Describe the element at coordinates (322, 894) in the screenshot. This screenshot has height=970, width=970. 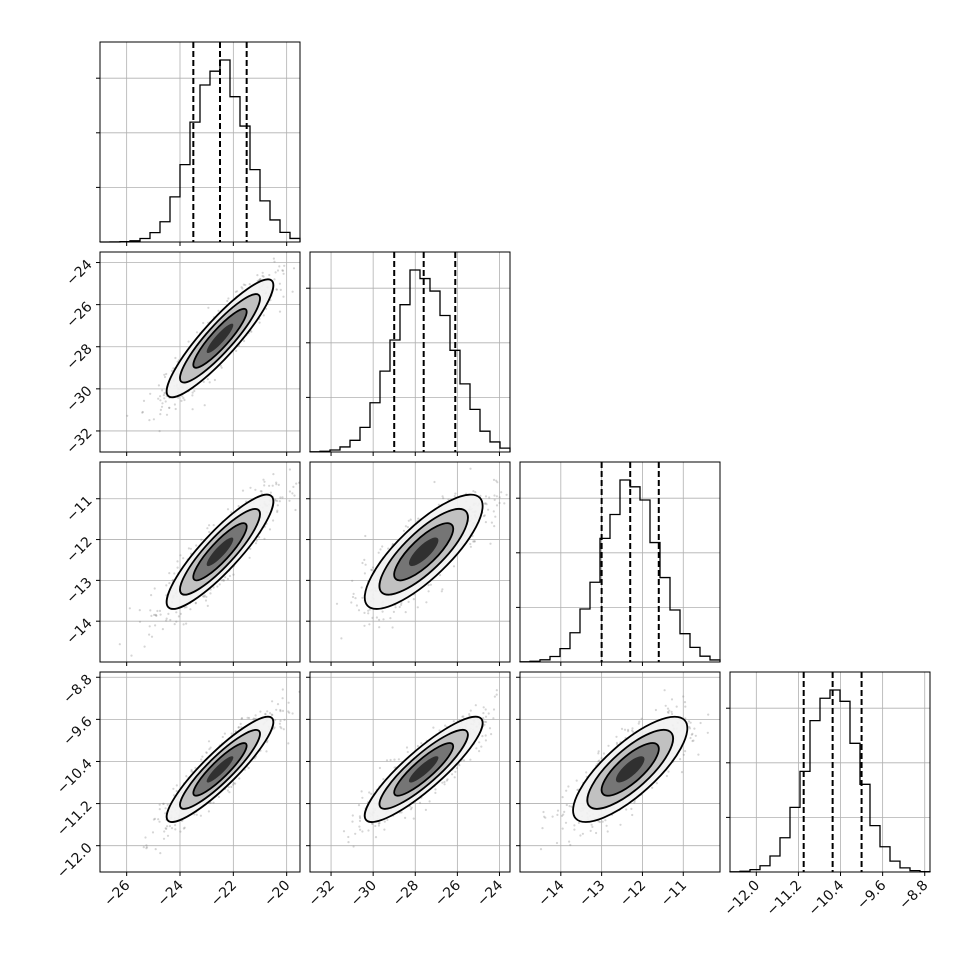
I see `x-tick-label: −32` at that location.